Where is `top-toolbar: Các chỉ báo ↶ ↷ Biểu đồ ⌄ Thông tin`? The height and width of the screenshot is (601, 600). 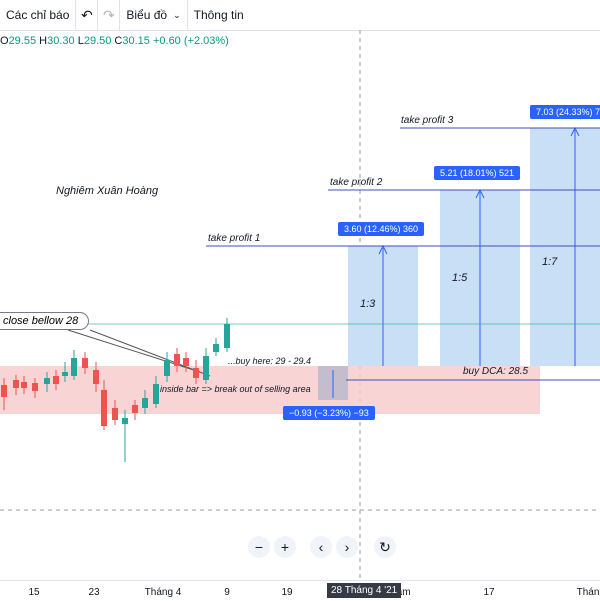 top-toolbar: Các chỉ báo ↶ ↷ Biểu đồ ⌄ Thông tin is located at coordinates (300, 15).